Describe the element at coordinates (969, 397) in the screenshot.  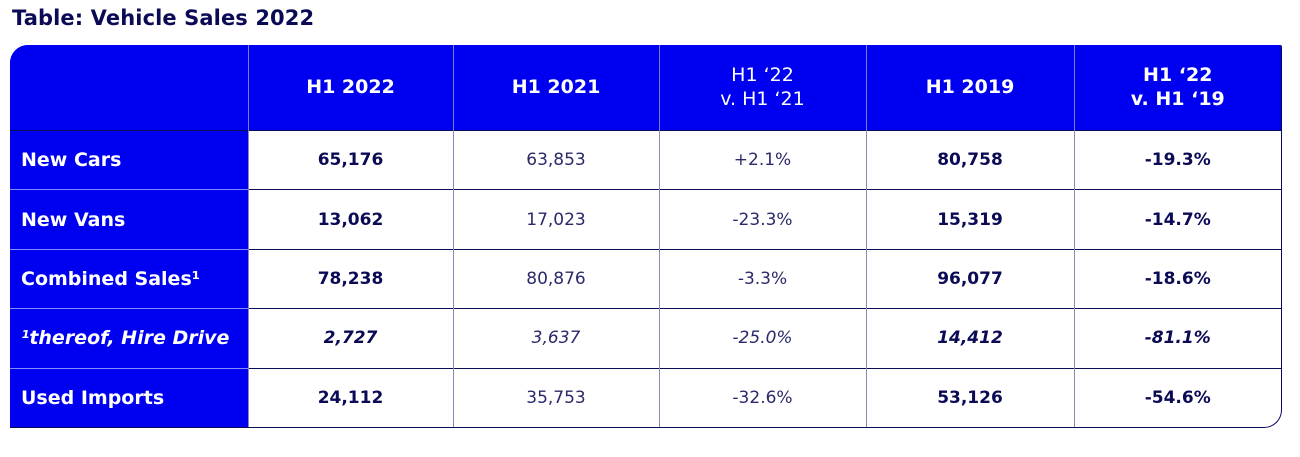
I see `cell-h1-2019: 53,126` at that location.